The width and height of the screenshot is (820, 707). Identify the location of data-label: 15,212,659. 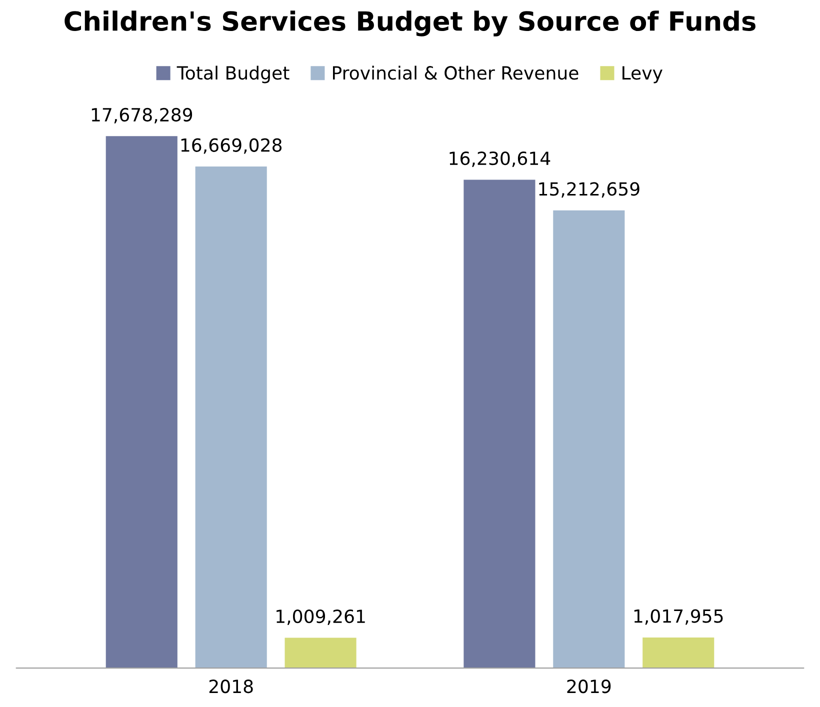
(589, 190).